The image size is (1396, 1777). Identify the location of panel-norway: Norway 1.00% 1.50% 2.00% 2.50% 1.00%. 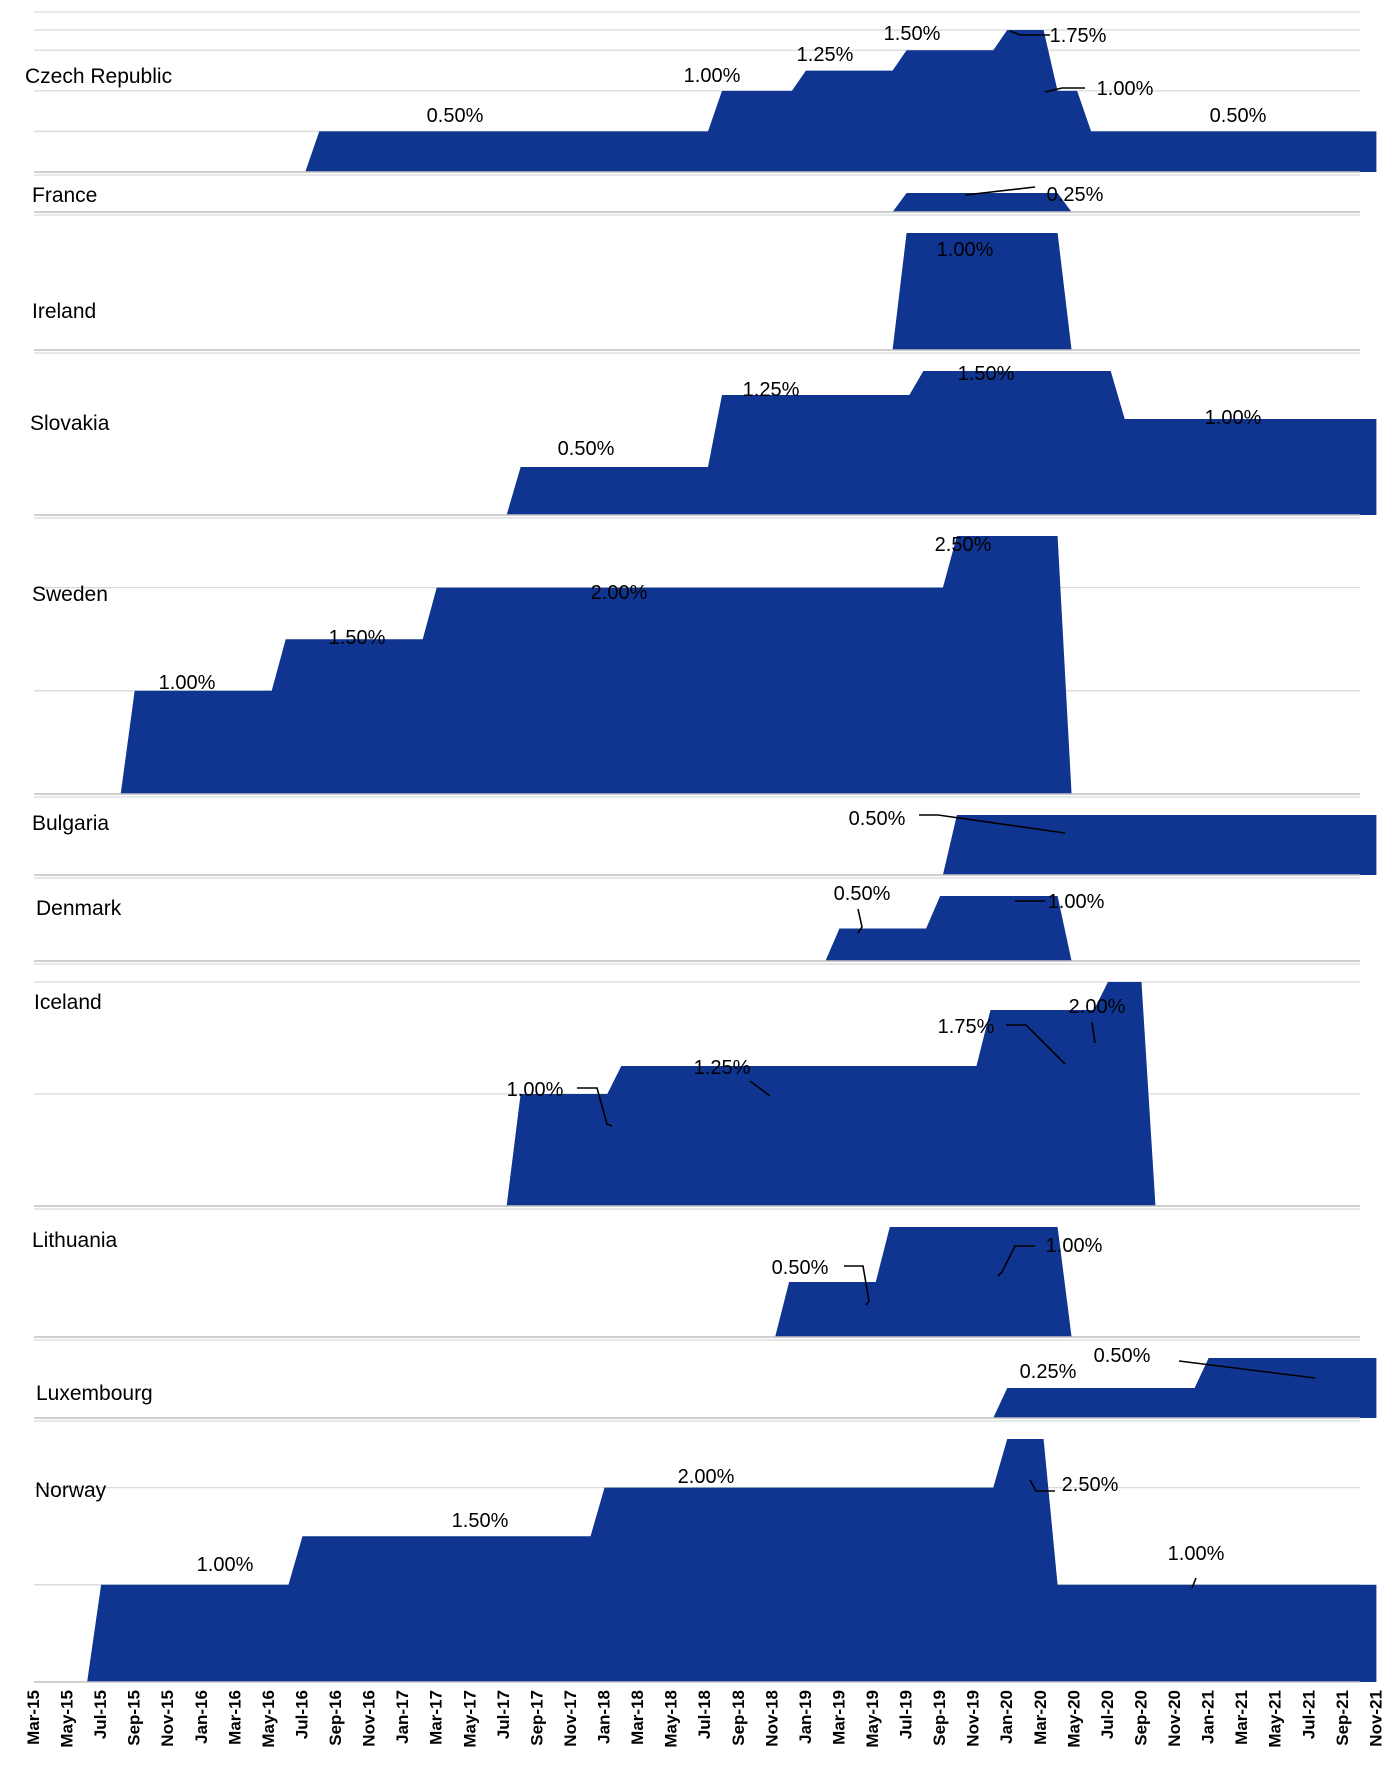
(705, 1551).